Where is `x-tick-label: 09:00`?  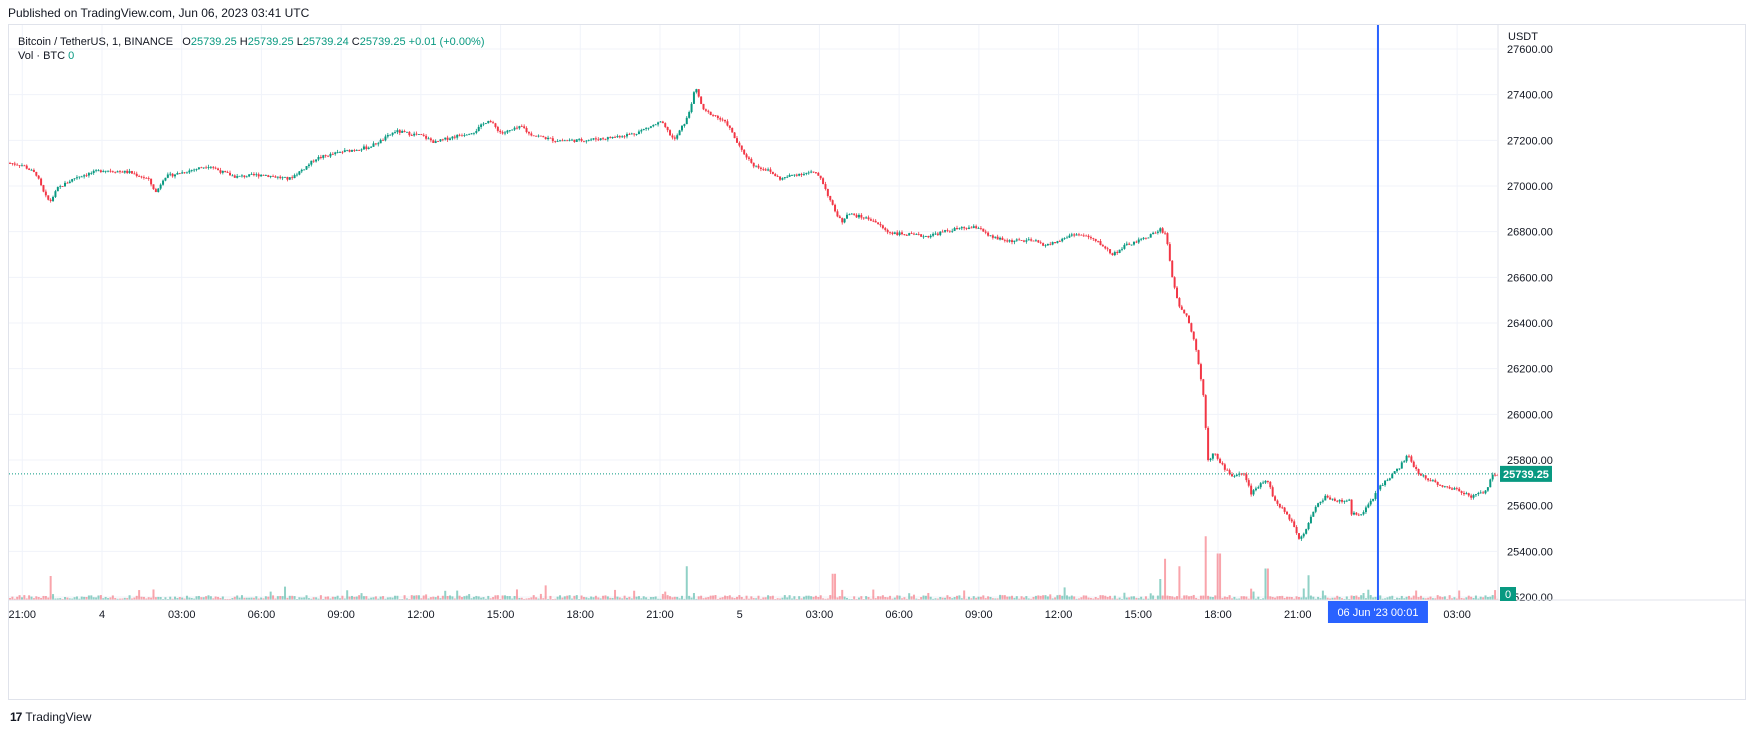 x-tick-label: 09:00 is located at coordinates (341, 615).